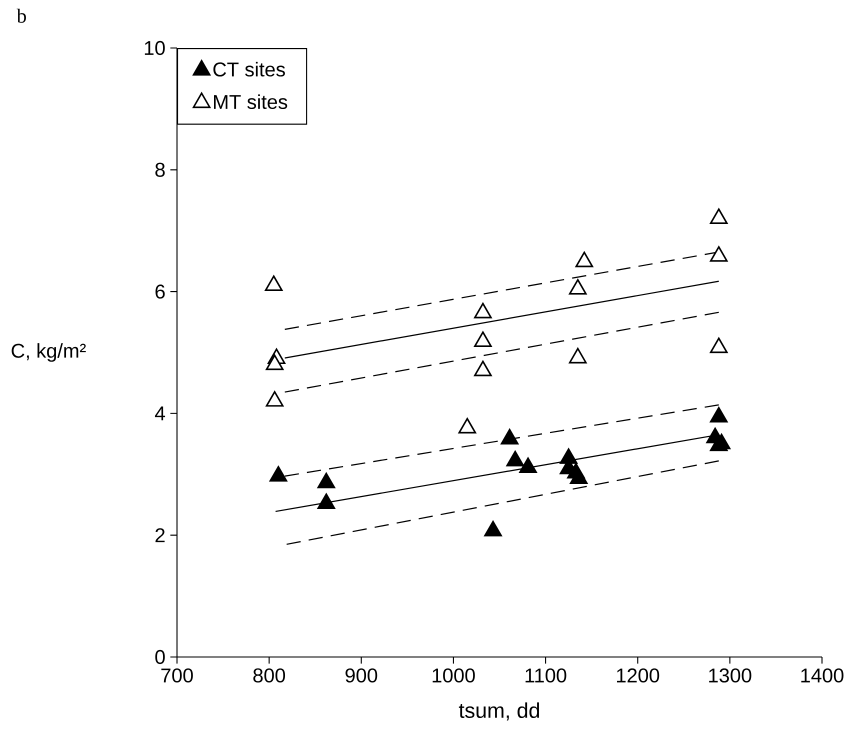  Describe the element at coordinates (822, 675) in the screenshot. I see `x-tick-label: 1400` at that location.